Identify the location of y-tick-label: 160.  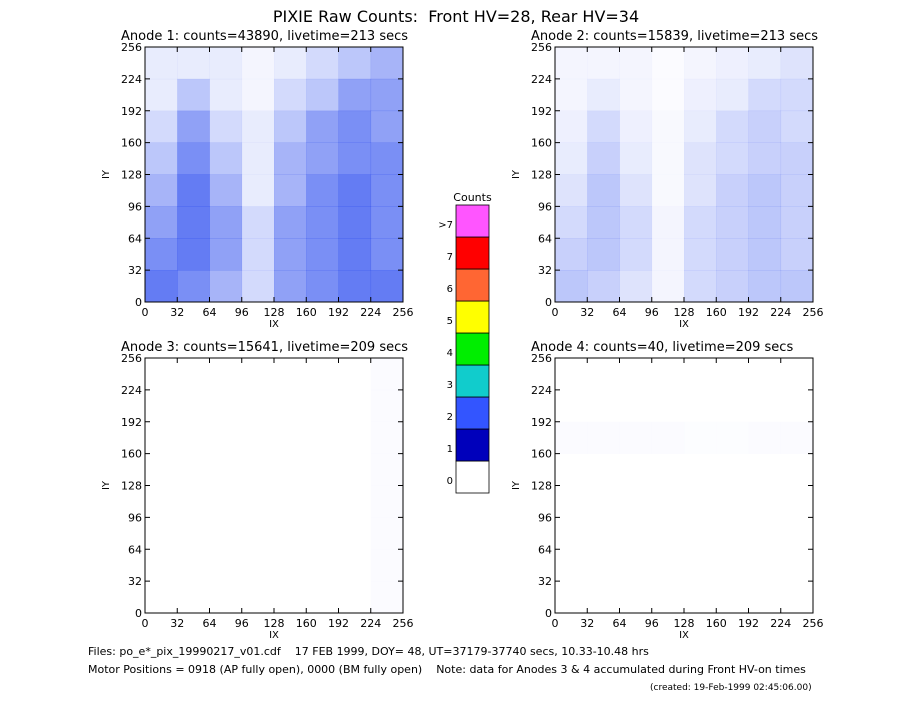
(131, 454).